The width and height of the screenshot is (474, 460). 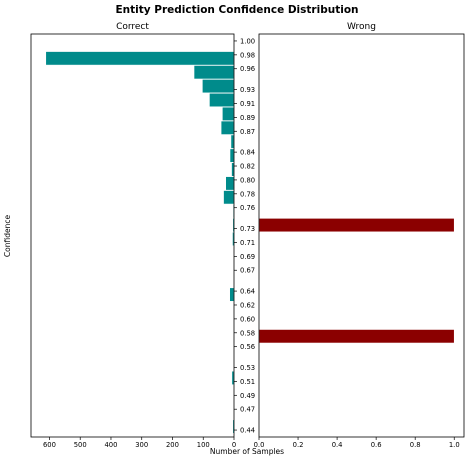 I want to click on x-tick-label: 0, so click(x=234, y=445).